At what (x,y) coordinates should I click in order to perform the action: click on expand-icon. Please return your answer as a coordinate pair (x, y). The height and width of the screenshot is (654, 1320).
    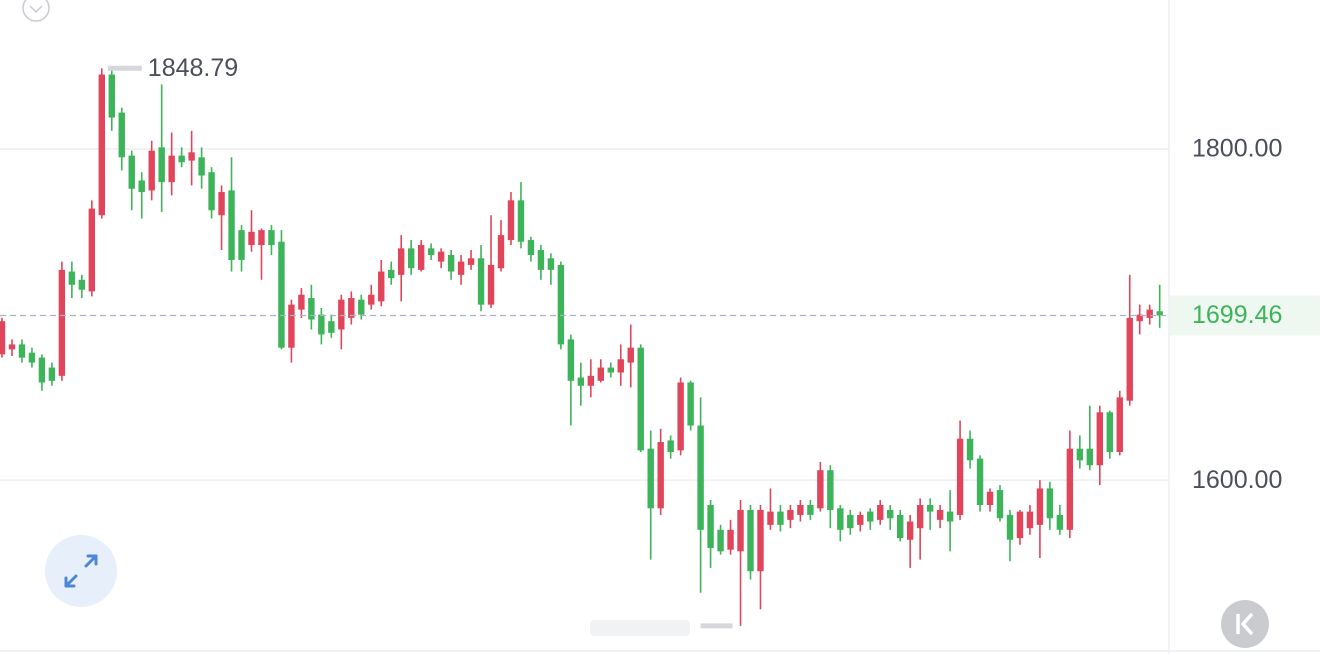
    Looking at the image, I should click on (81, 571).